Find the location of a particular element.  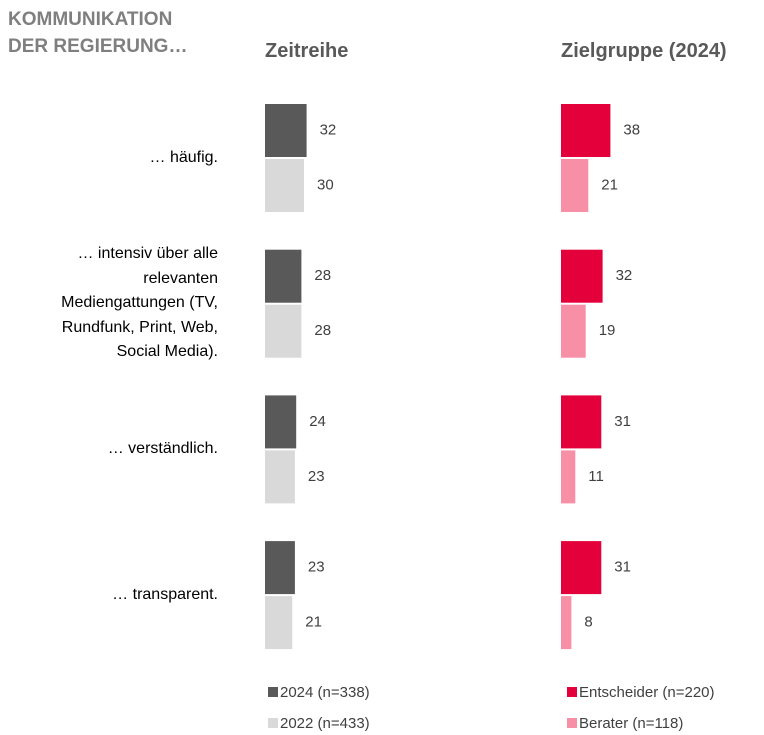

value-label: 24 is located at coordinates (317, 421).